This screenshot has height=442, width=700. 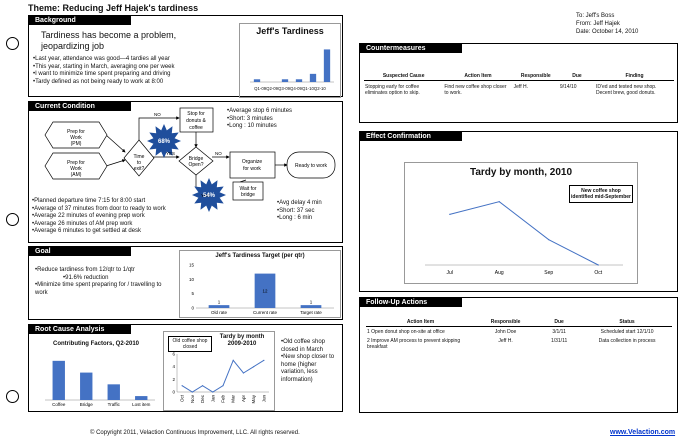 I want to click on goal-header: Goal, so click(x=80, y=251).